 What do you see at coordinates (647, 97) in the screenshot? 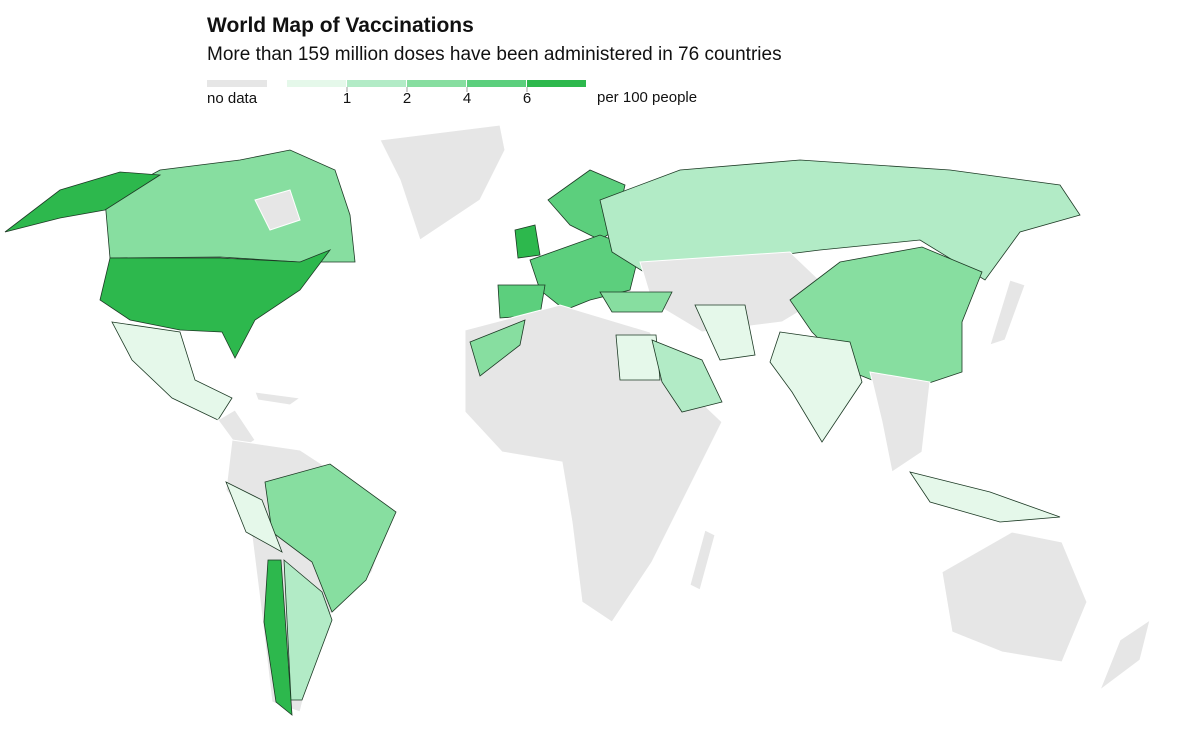
I see `legend-unit: per 100 people` at bounding box center [647, 97].